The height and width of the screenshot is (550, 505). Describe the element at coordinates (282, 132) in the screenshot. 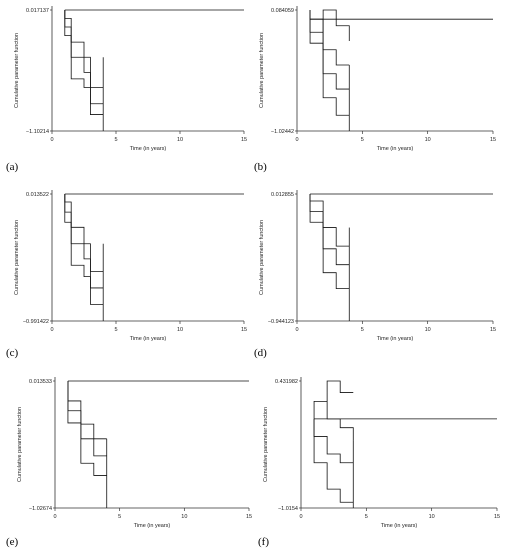

I see `y-tick-label-bottom: −1.02442` at that location.